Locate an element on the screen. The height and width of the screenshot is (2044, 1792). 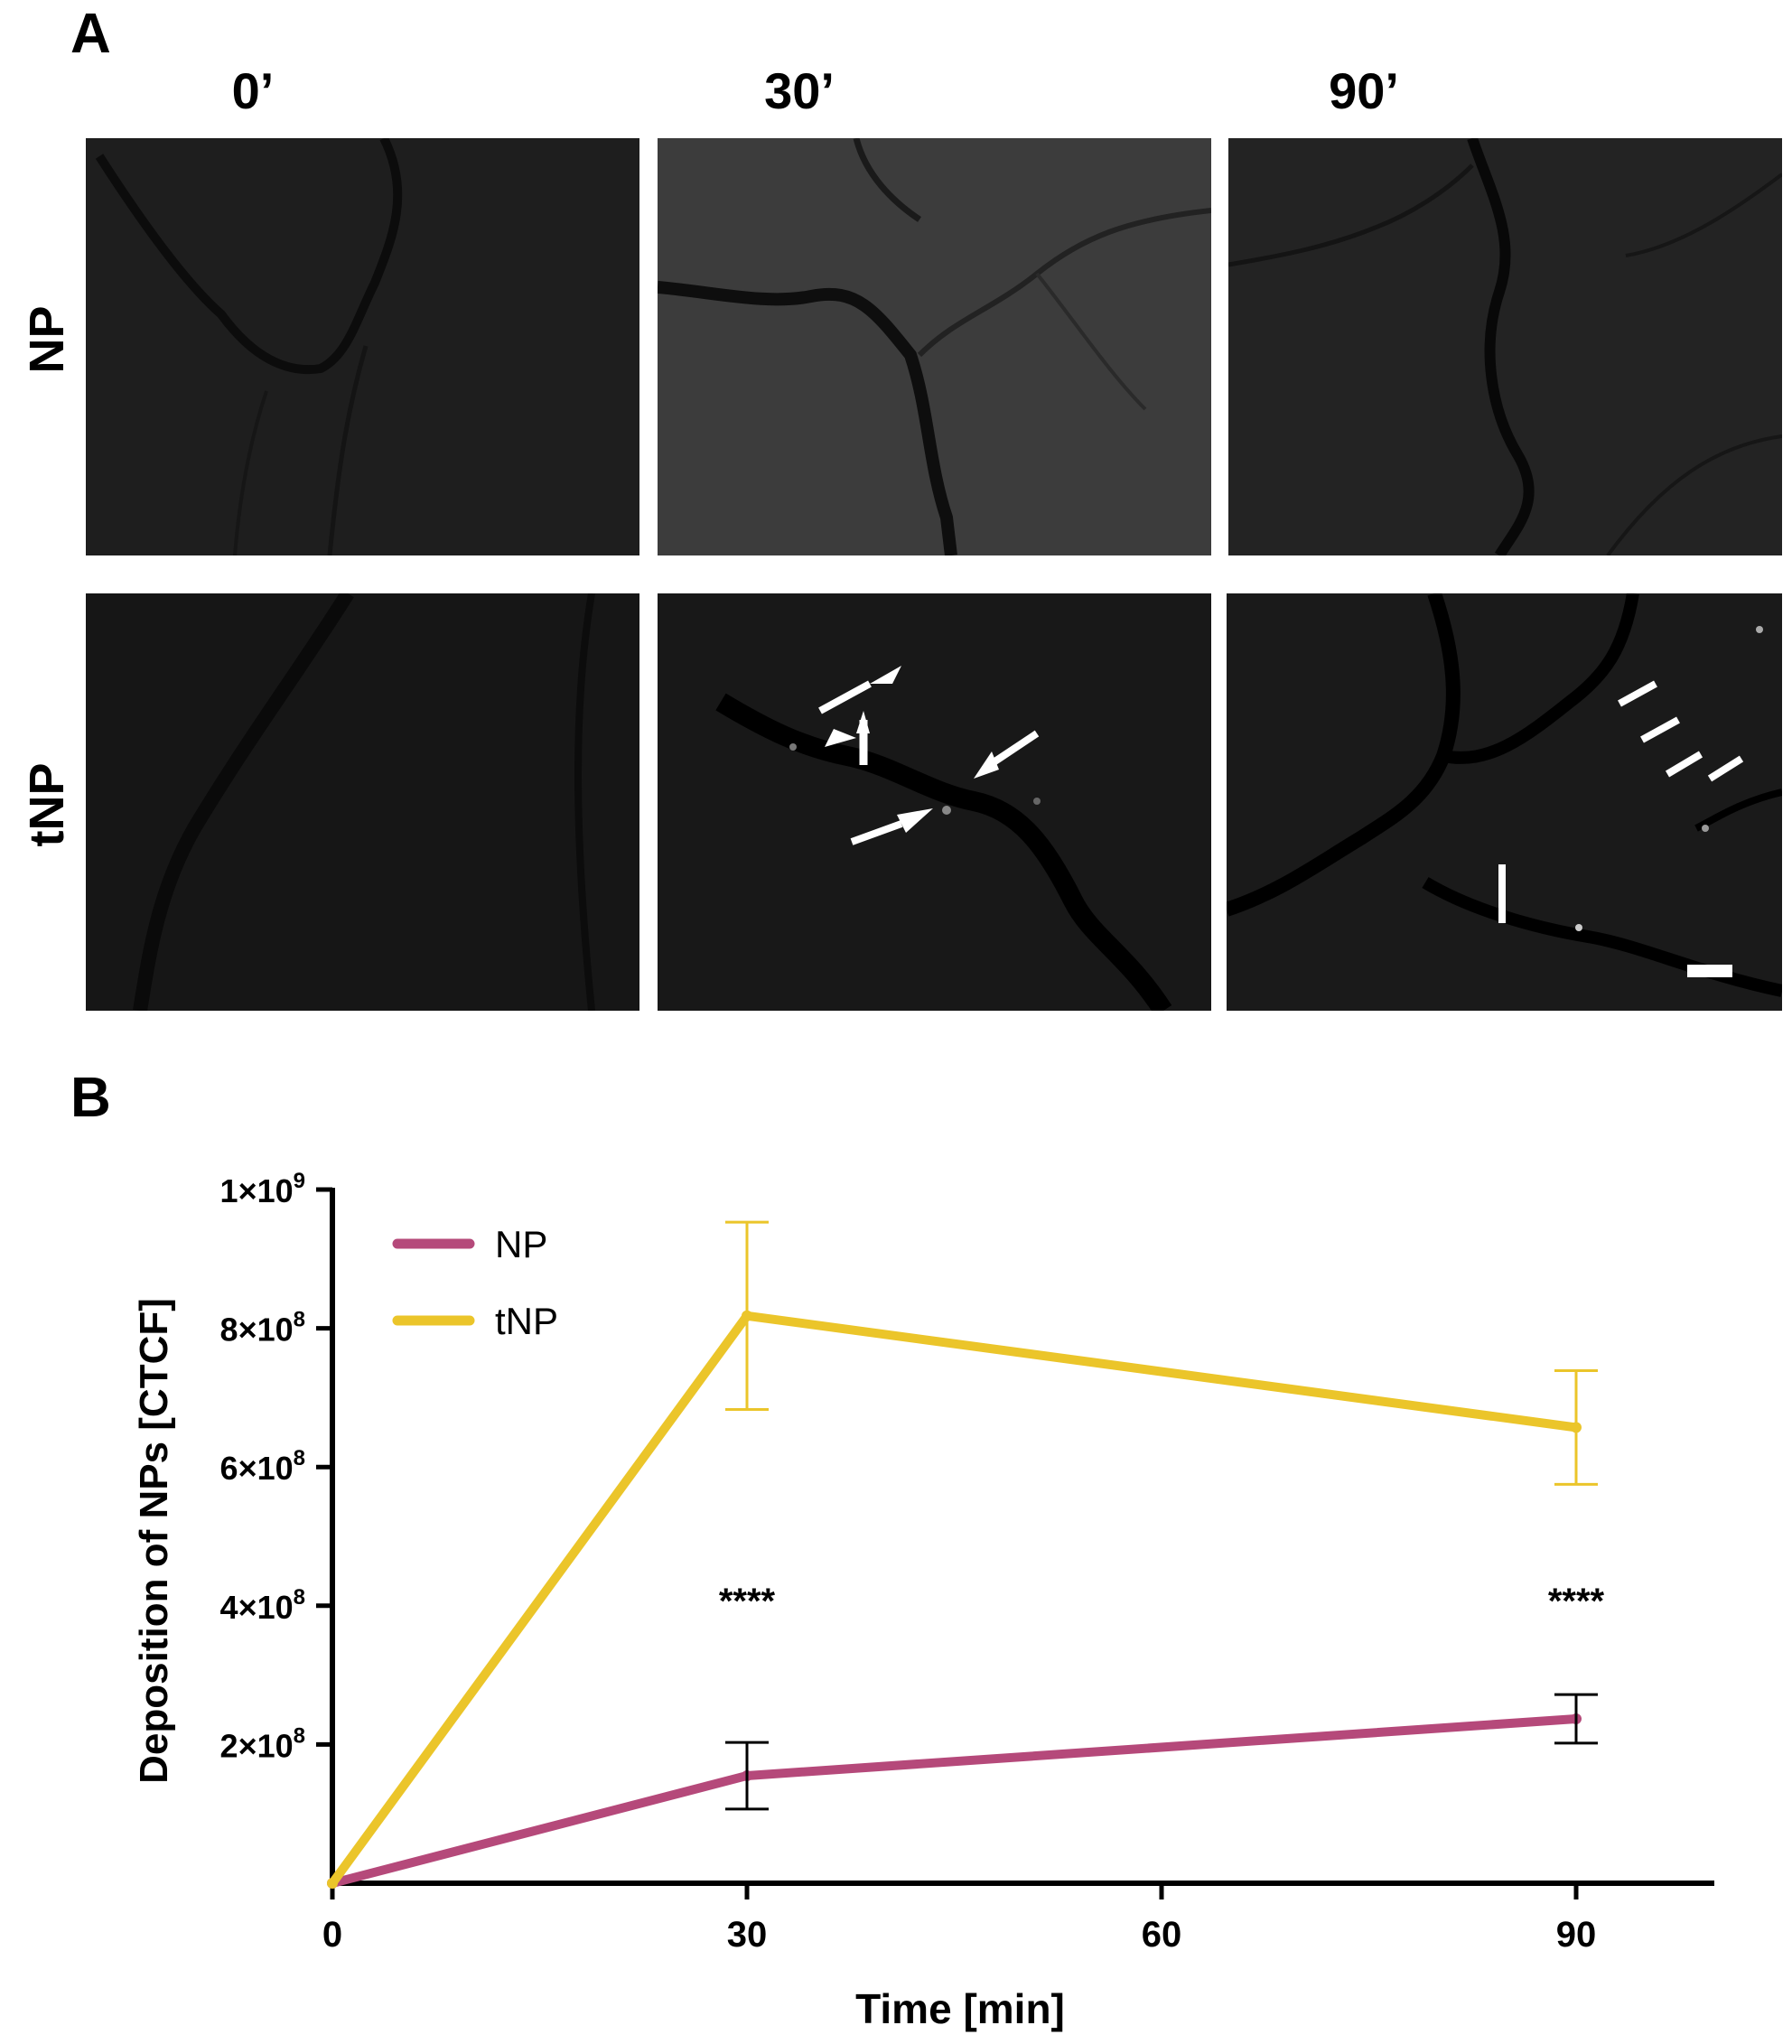
panel-b-label: B is located at coordinates (91, 1098).